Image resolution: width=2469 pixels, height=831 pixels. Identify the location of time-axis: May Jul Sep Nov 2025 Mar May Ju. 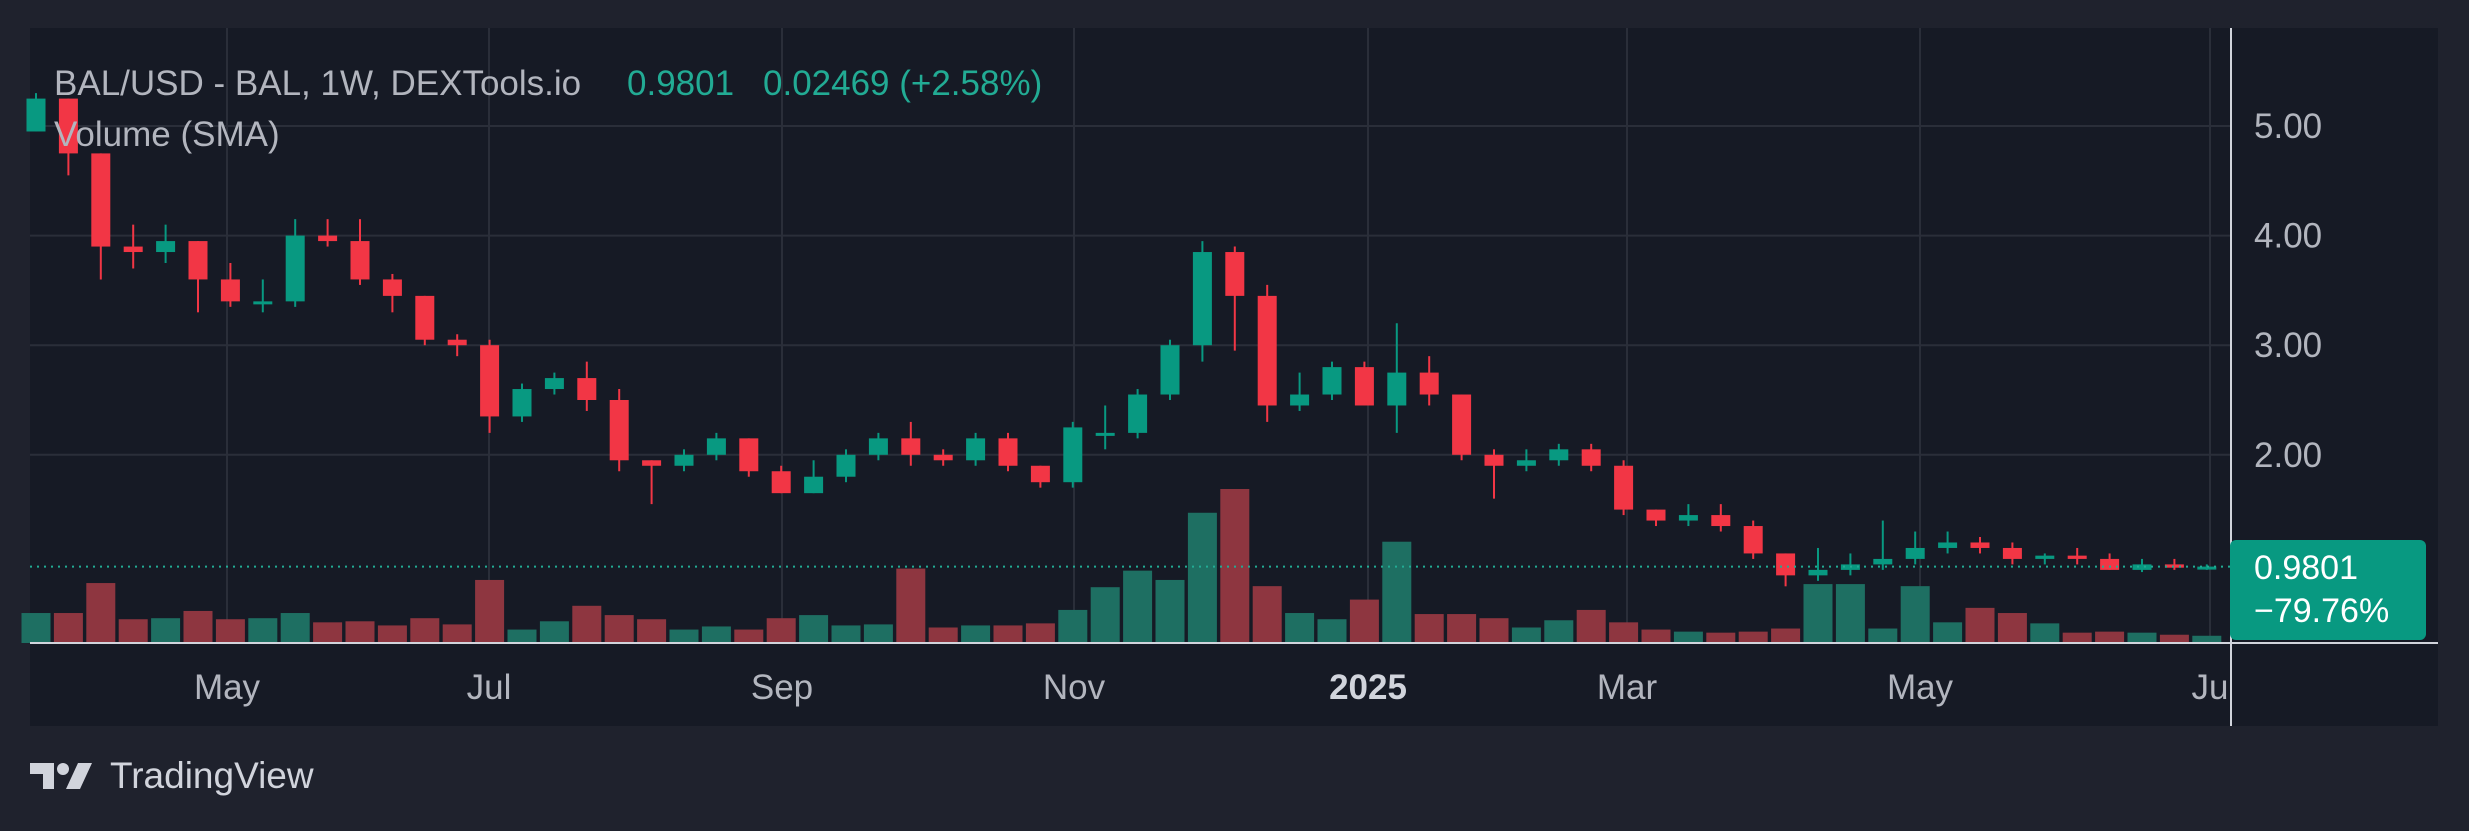
(1211, 687).